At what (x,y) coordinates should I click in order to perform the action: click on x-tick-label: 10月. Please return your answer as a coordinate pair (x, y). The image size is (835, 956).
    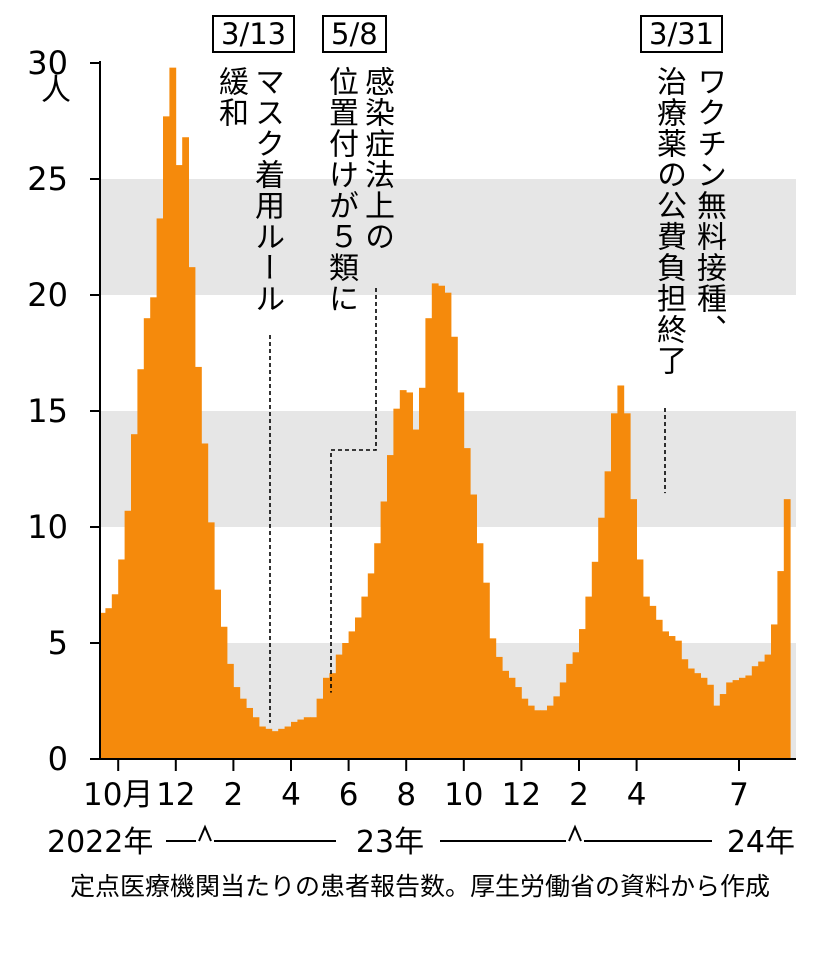
    Looking at the image, I should click on (118, 795).